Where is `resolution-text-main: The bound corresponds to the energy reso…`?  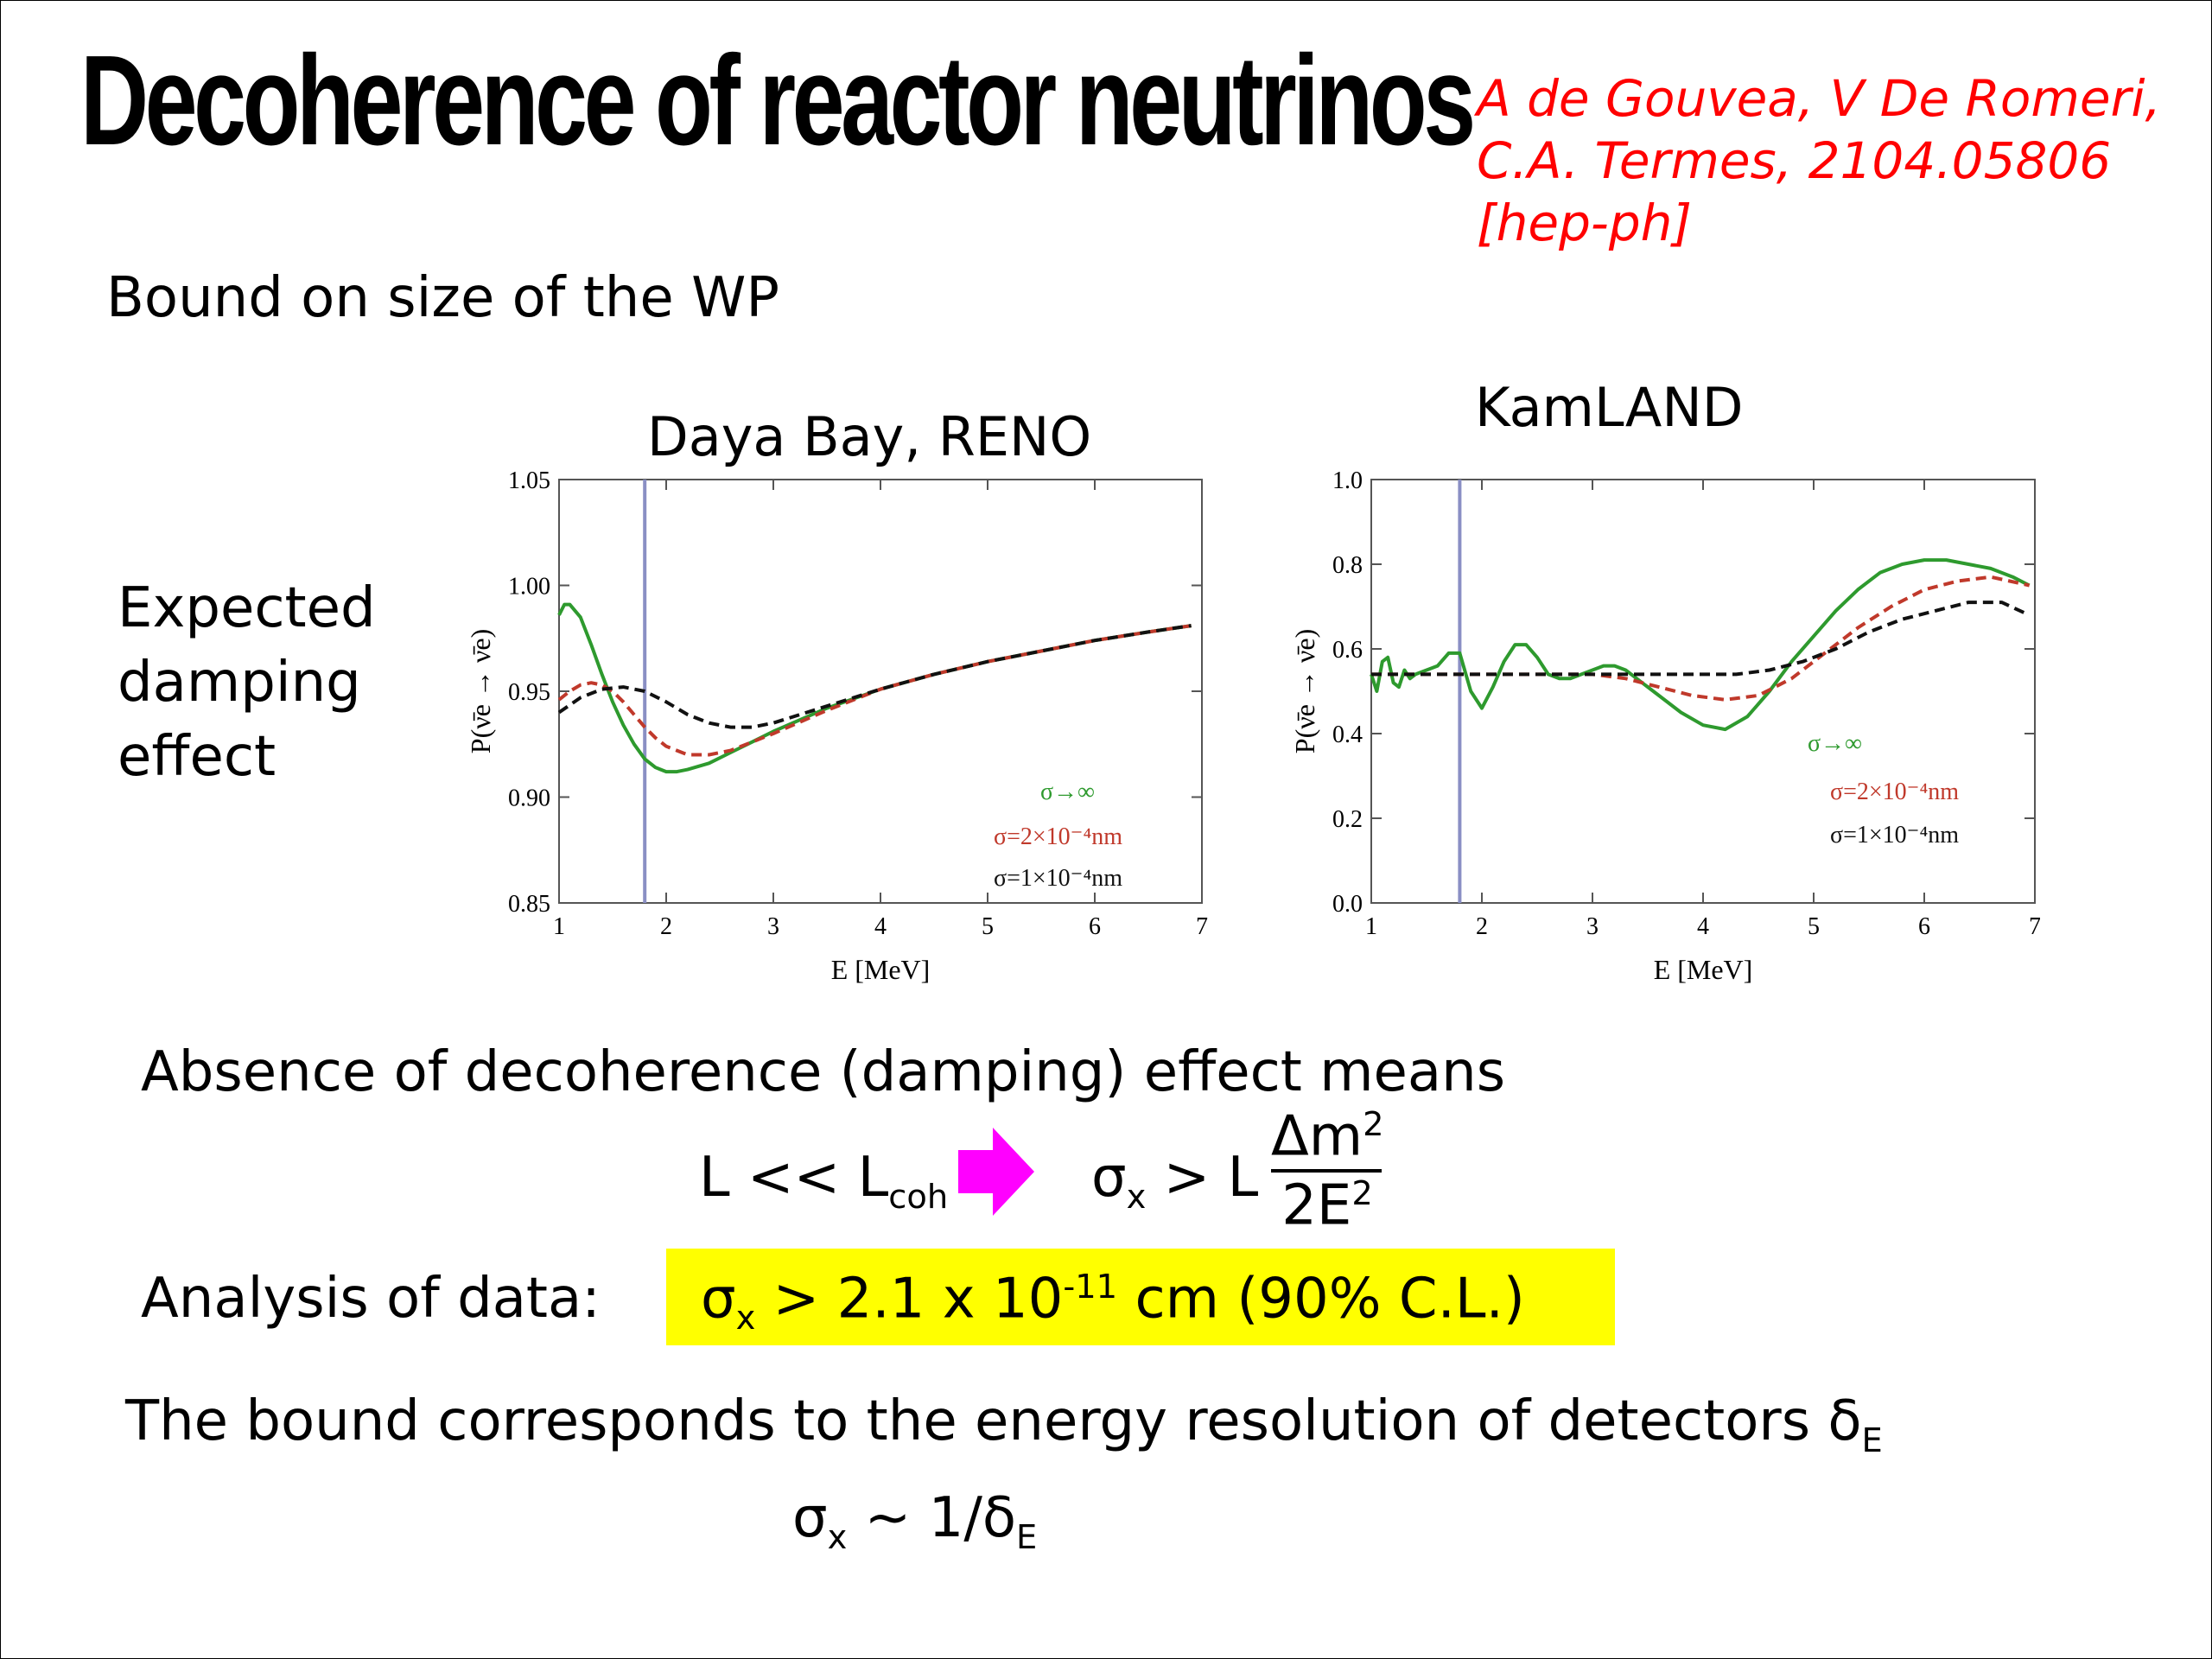
resolution-text-main: The bound corresponds to the energy reso… is located at coordinates (994, 1421).